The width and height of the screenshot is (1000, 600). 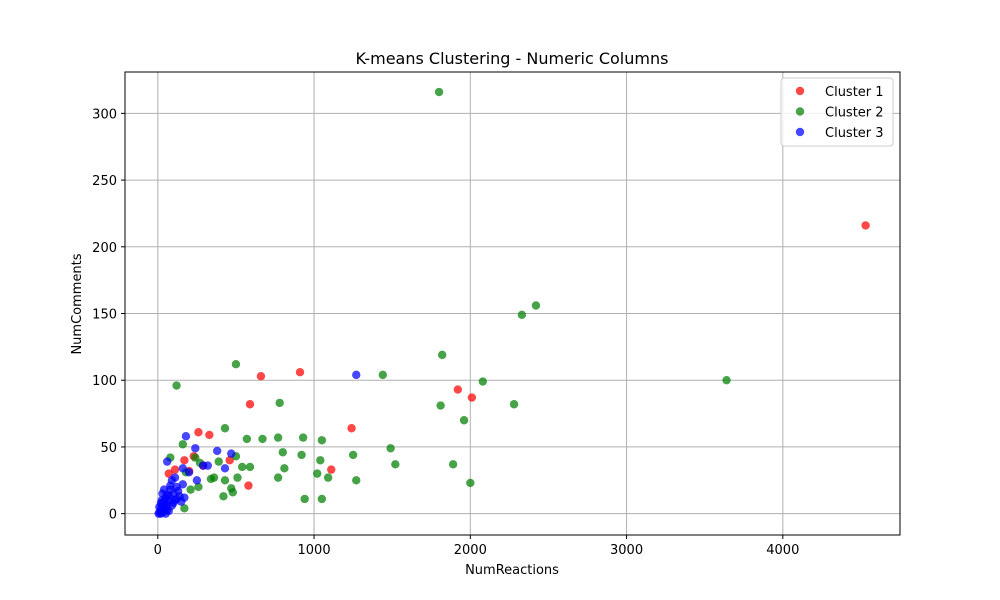 What do you see at coordinates (854, 133) in the screenshot?
I see `legend-label: Cluster 3` at bounding box center [854, 133].